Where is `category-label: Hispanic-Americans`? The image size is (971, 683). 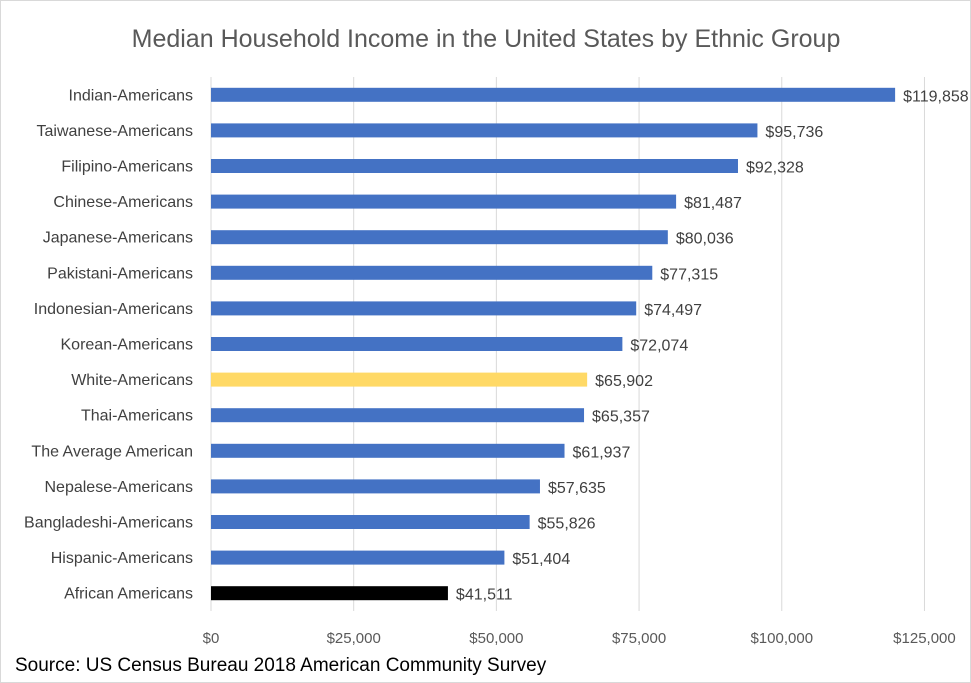 category-label: Hispanic-Americans is located at coordinates (122, 558).